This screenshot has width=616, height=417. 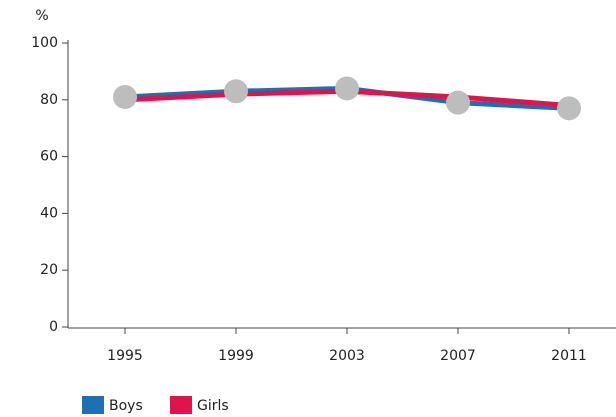 What do you see at coordinates (49, 157) in the screenshot?
I see `y-tick-label: 60` at bounding box center [49, 157].